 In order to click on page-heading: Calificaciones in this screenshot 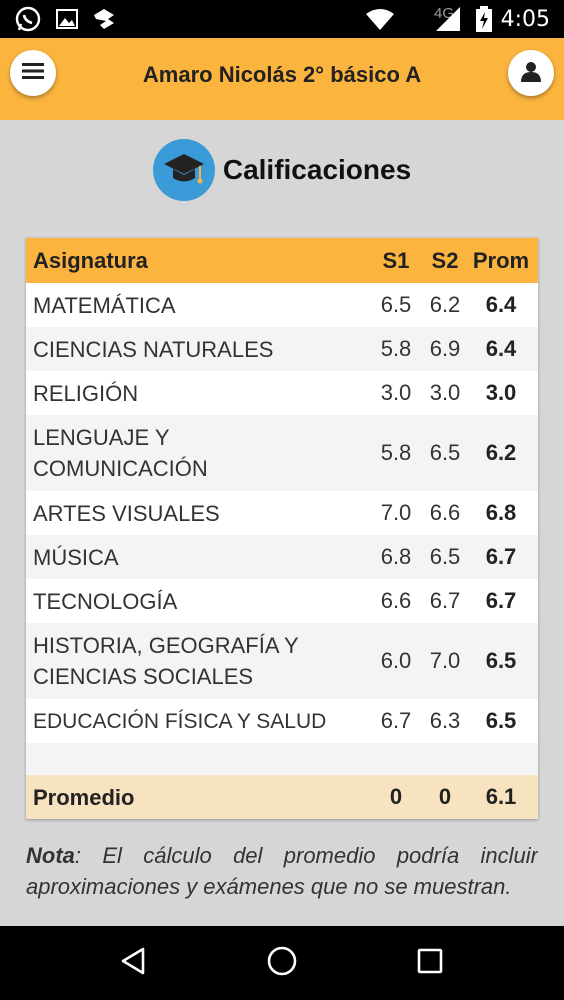, I will do `click(282, 170)`.